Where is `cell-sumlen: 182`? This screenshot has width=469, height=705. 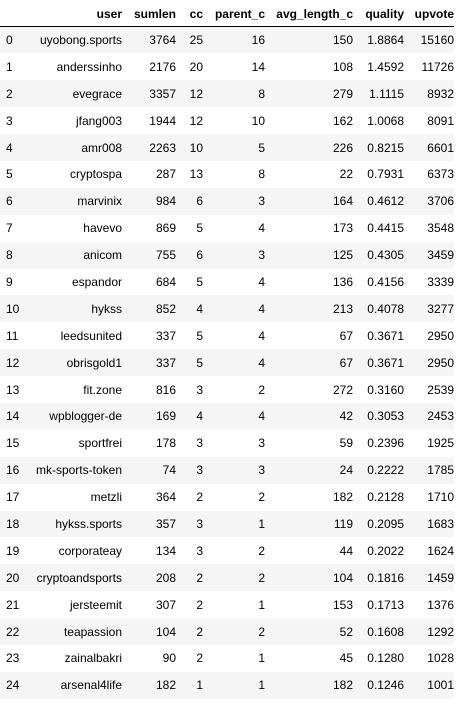
cell-sumlen: 182 is located at coordinates (165, 685).